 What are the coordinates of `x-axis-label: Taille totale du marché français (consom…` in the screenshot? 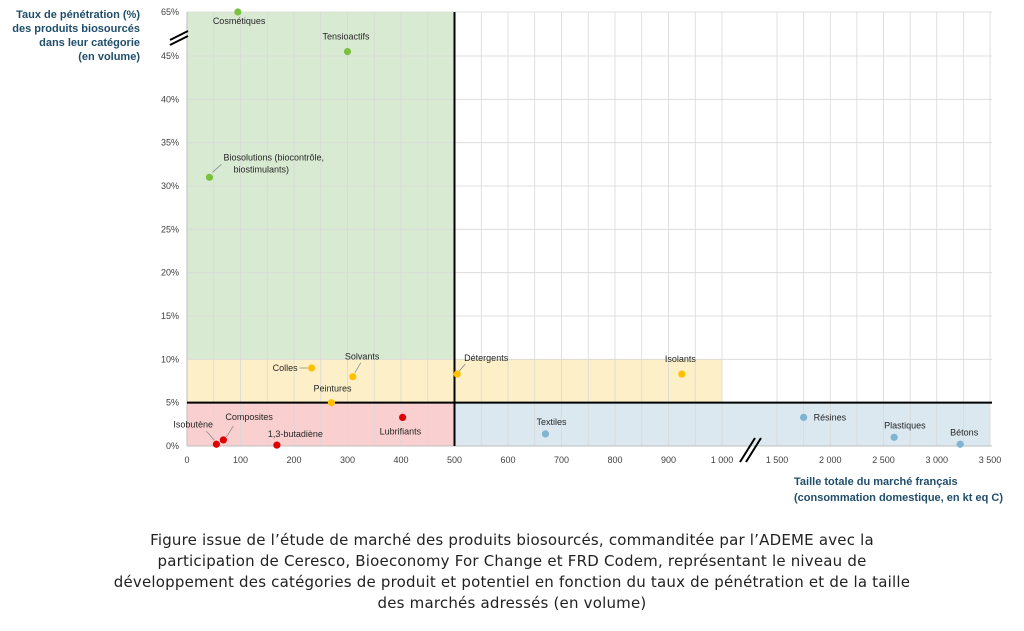 It's located at (909, 490).